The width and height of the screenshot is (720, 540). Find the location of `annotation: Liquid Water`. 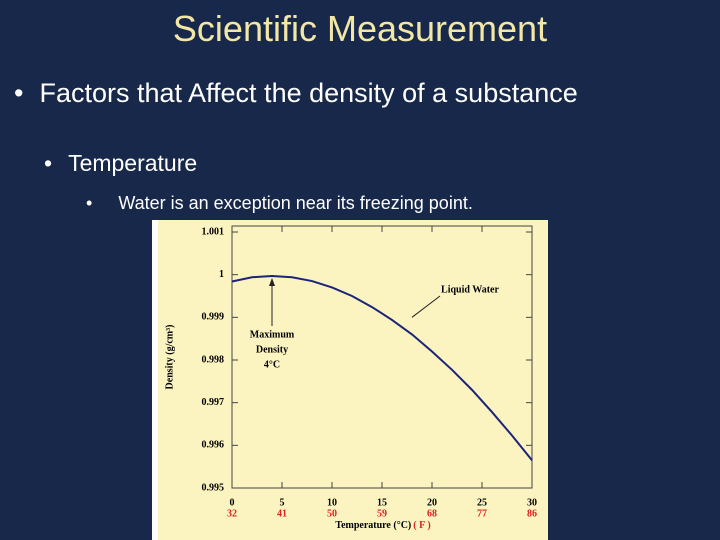

annotation: Liquid Water is located at coordinates (470, 289).